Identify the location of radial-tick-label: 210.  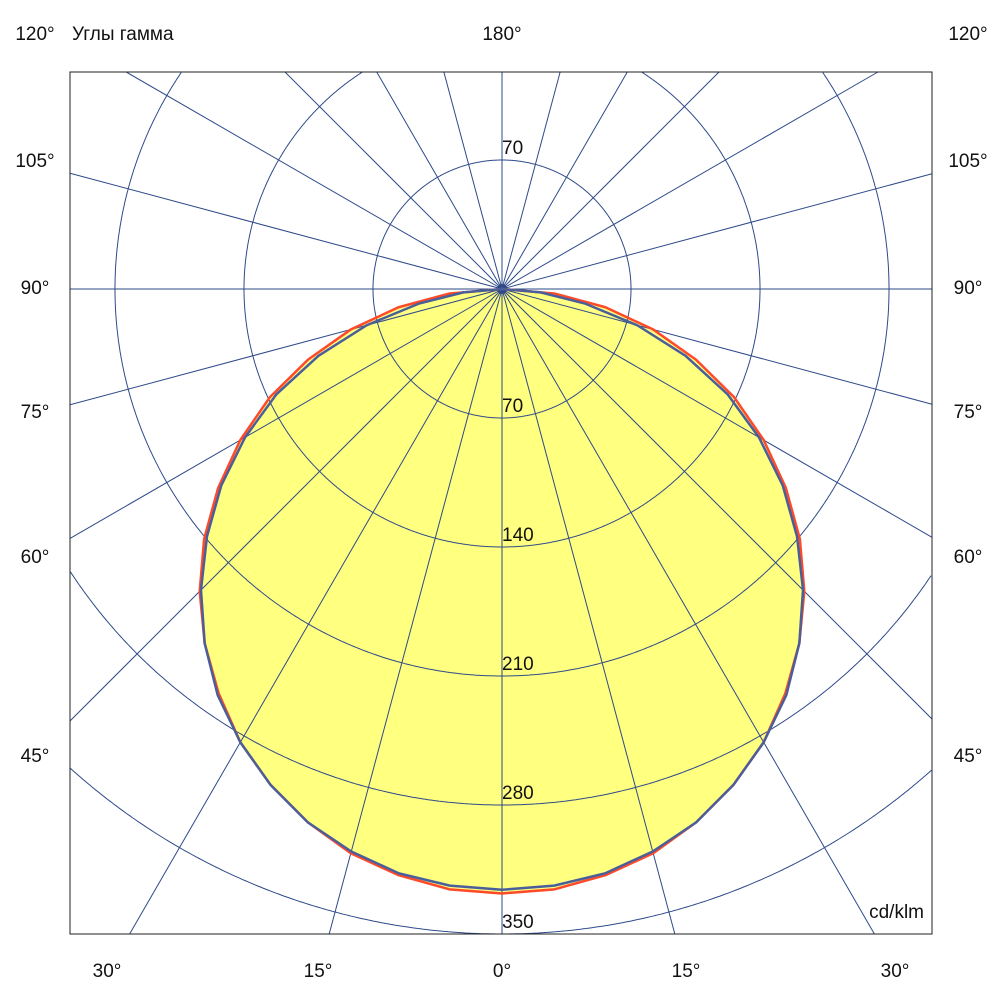
(518, 664).